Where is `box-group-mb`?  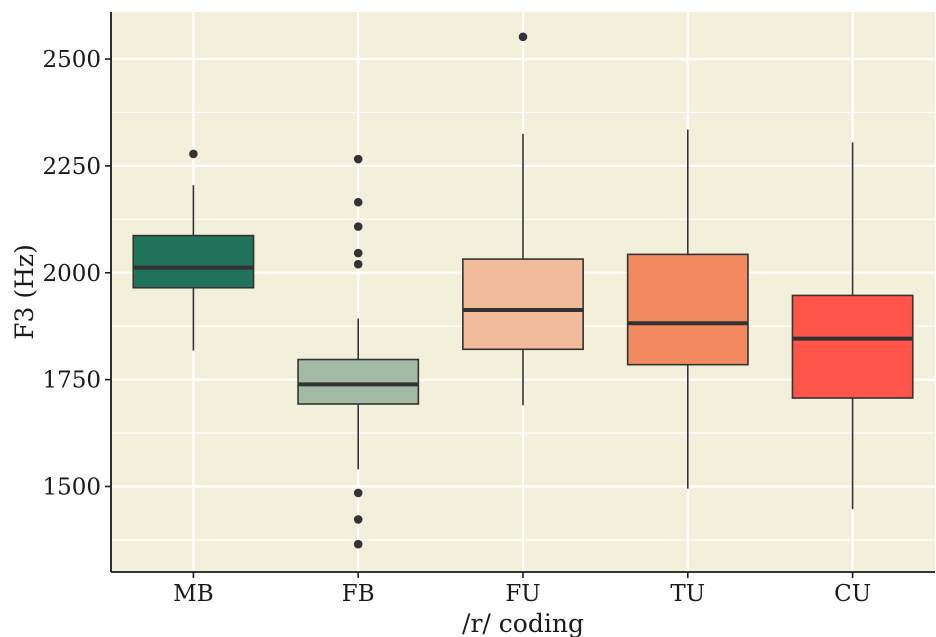
box-group-mb is located at coordinates (193, 250).